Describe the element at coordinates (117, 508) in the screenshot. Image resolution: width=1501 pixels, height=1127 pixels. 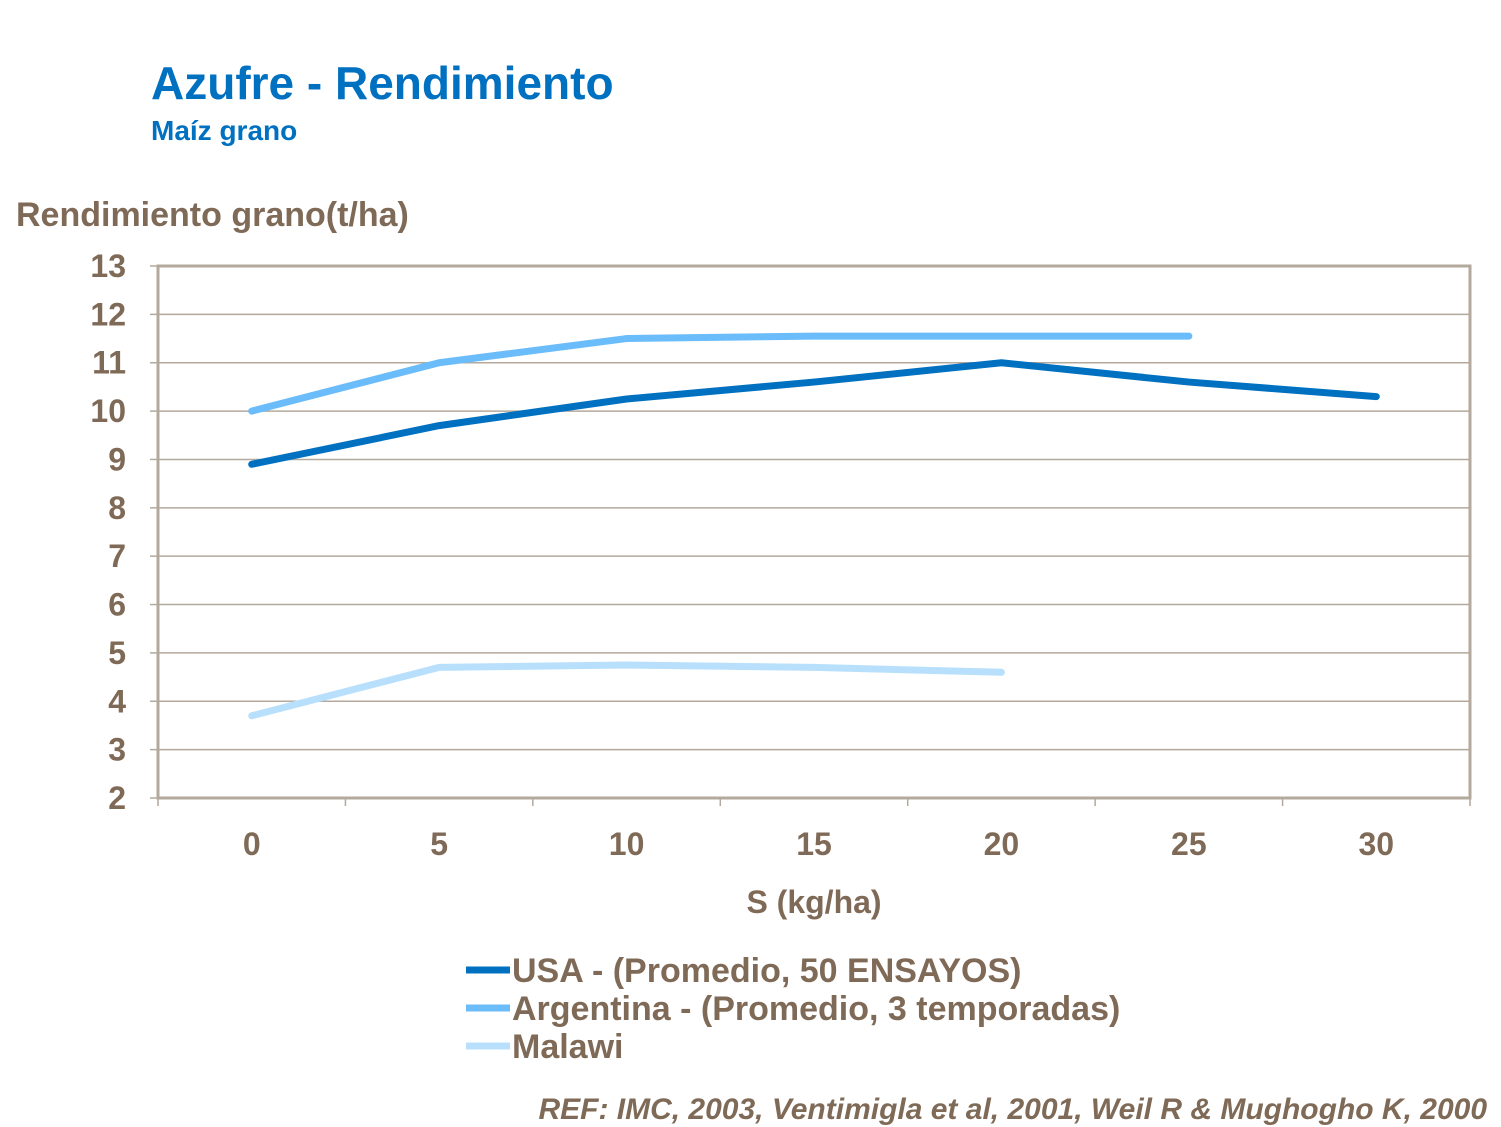
I see `y-tick-label: 8` at that location.